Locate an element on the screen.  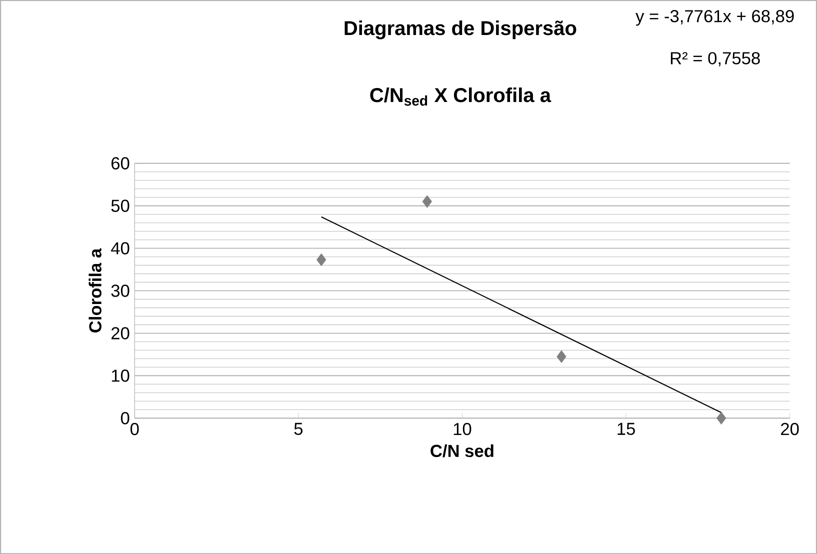
x-tick-label: 5 is located at coordinates (298, 428).